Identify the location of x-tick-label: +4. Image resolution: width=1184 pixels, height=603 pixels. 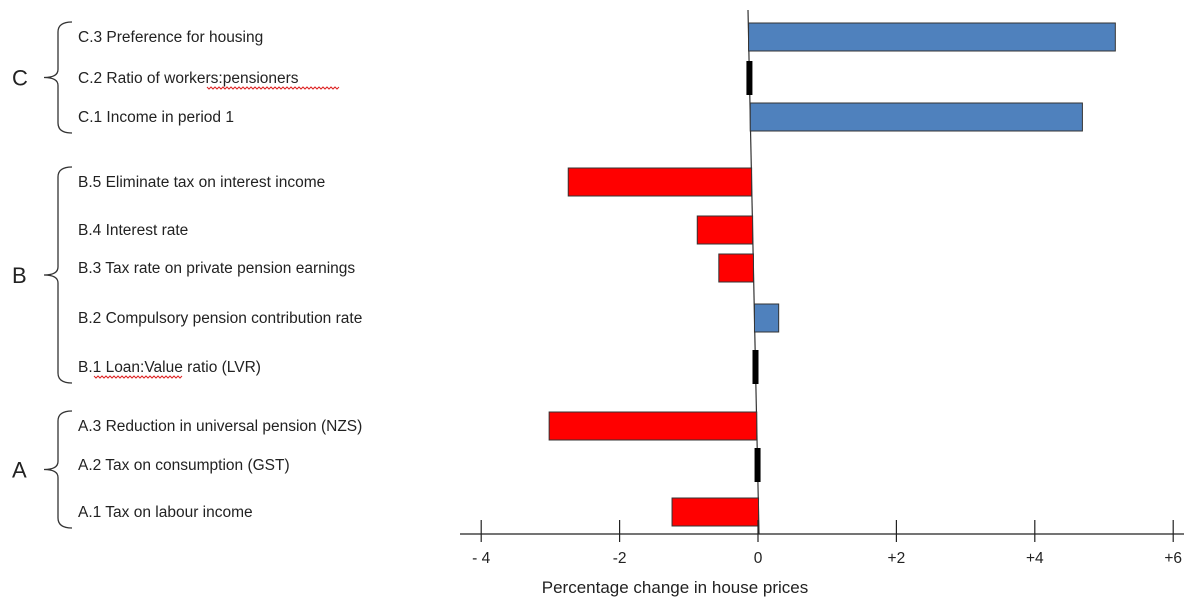
(1035, 558).